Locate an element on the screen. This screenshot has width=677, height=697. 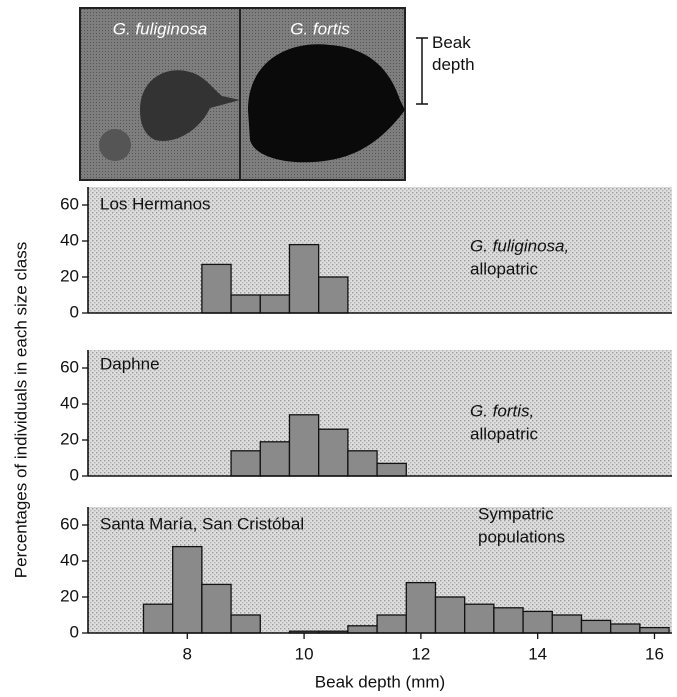
finch-small is located at coordinates (190, 105).